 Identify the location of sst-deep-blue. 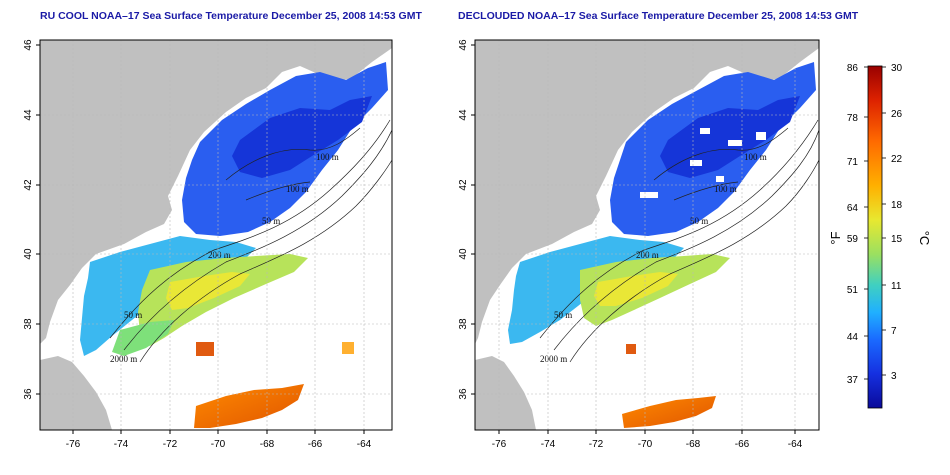
(730, 137).